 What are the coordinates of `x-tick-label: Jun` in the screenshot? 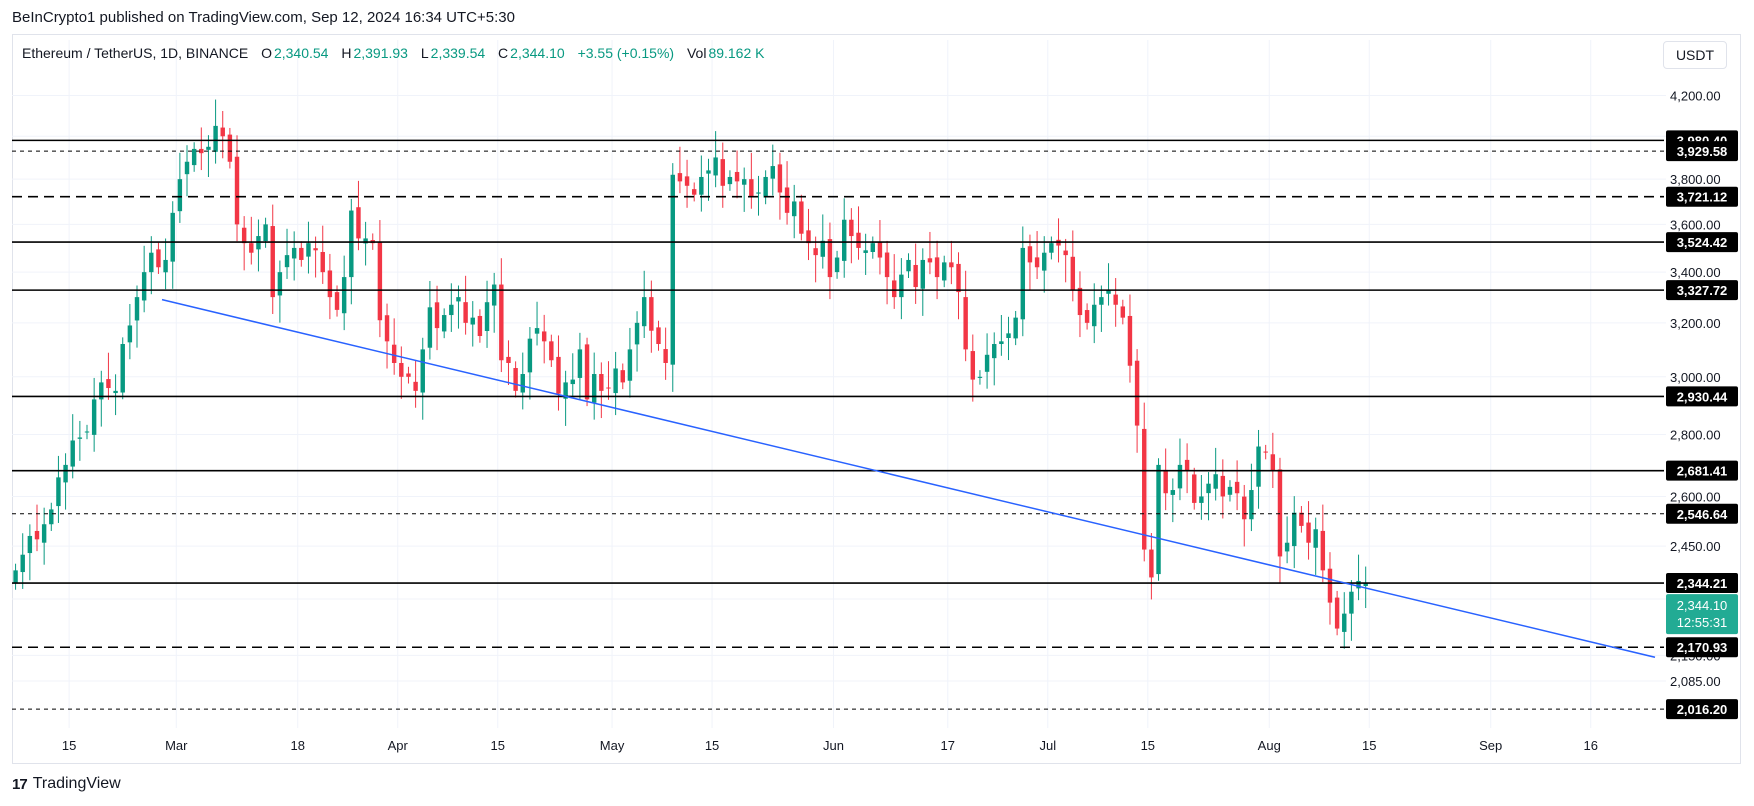 It's located at (833, 745).